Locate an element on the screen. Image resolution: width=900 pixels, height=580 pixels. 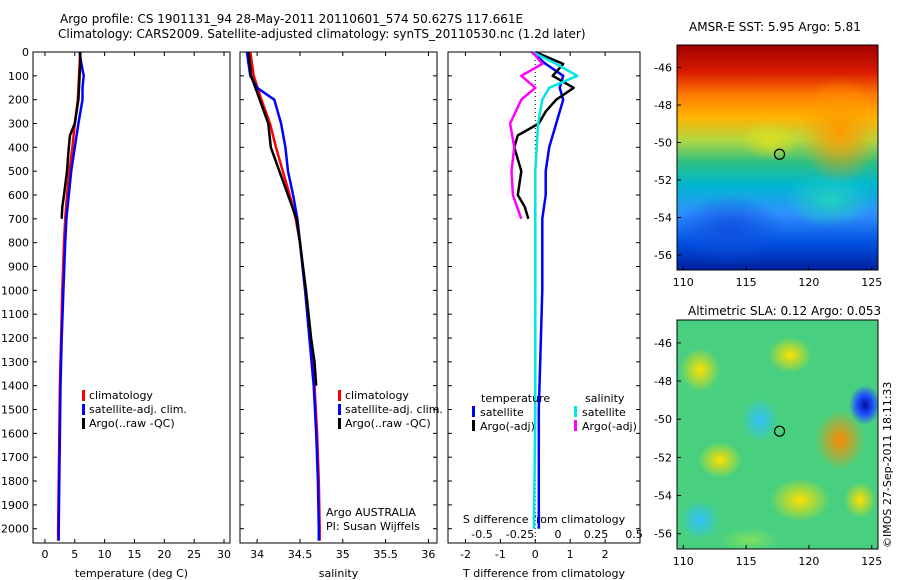
x-axis-label-salinity: salinity is located at coordinates (339, 573).